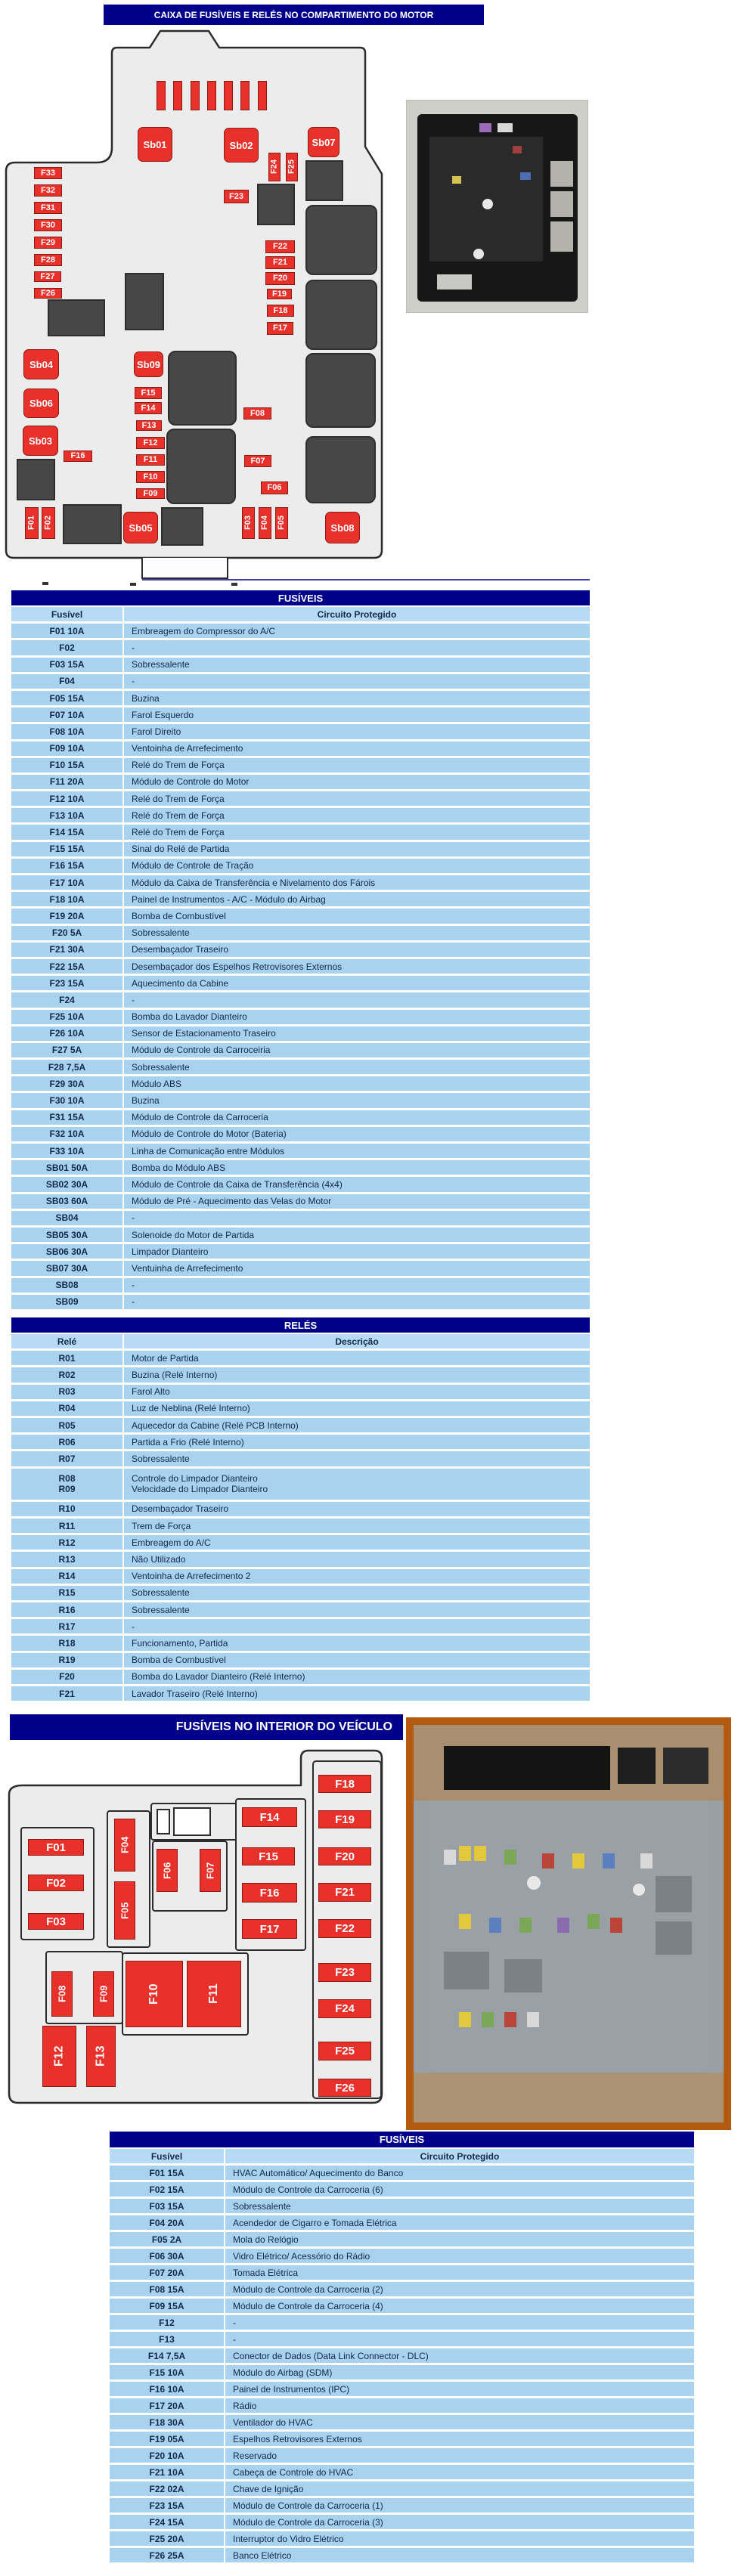  Describe the element at coordinates (66, 1217) in the screenshot. I see `fuse-cell: SB04` at that location.